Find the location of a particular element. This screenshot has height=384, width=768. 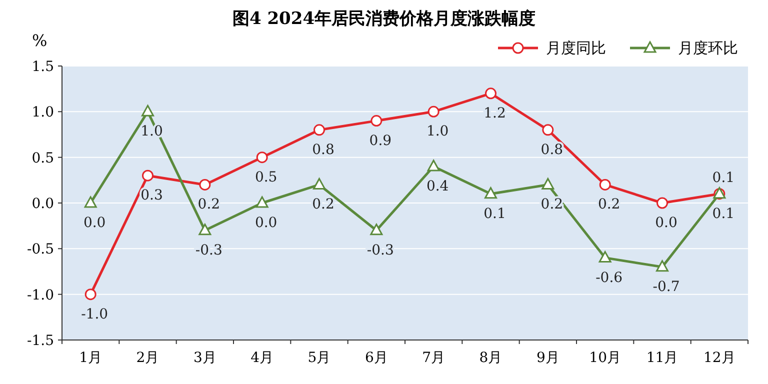

data-label: -0.7 is located at coordinates (666, 286).